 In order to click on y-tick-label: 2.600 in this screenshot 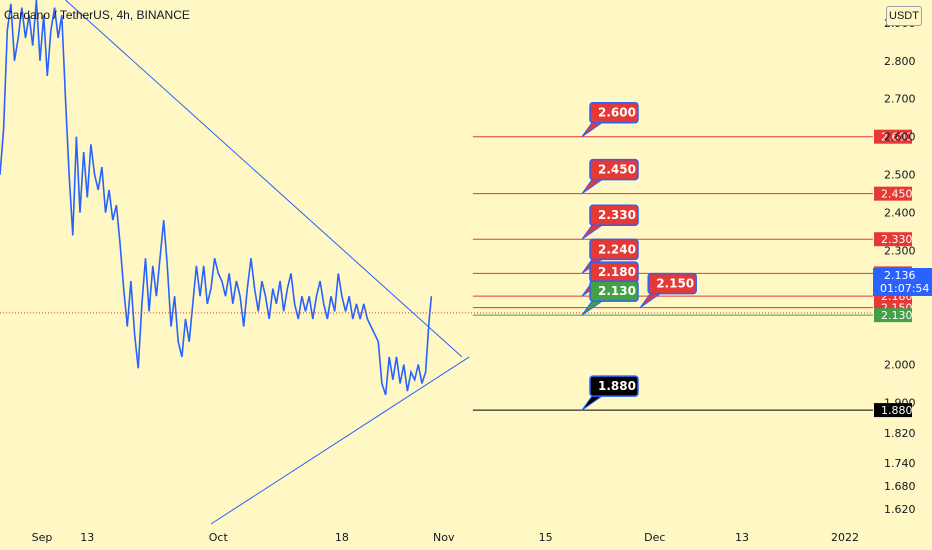, I will do `click(900, 137)`.